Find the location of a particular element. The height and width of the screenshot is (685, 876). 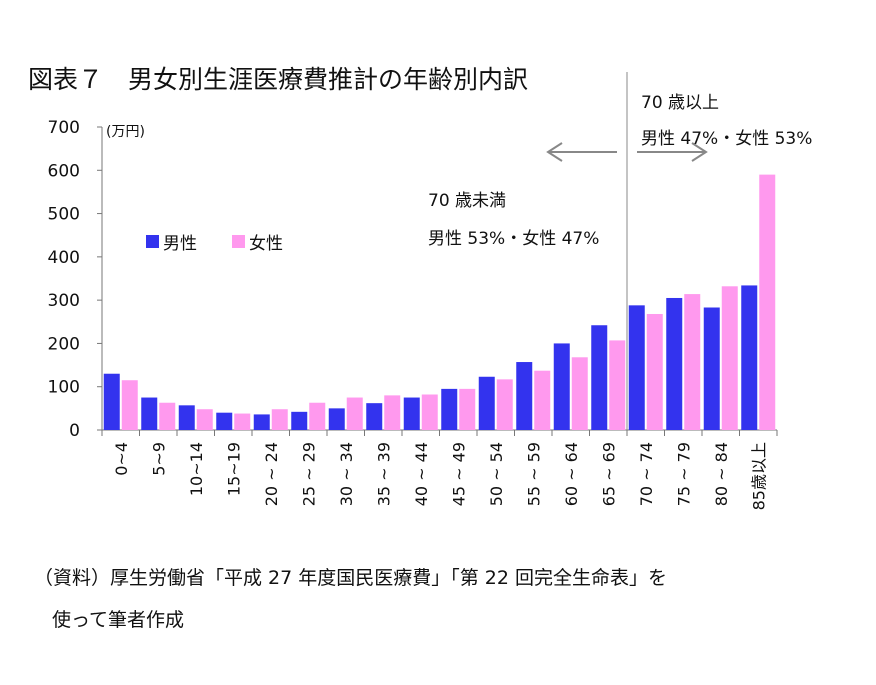

legend-male-swatch is located at coordinates (152, 241).